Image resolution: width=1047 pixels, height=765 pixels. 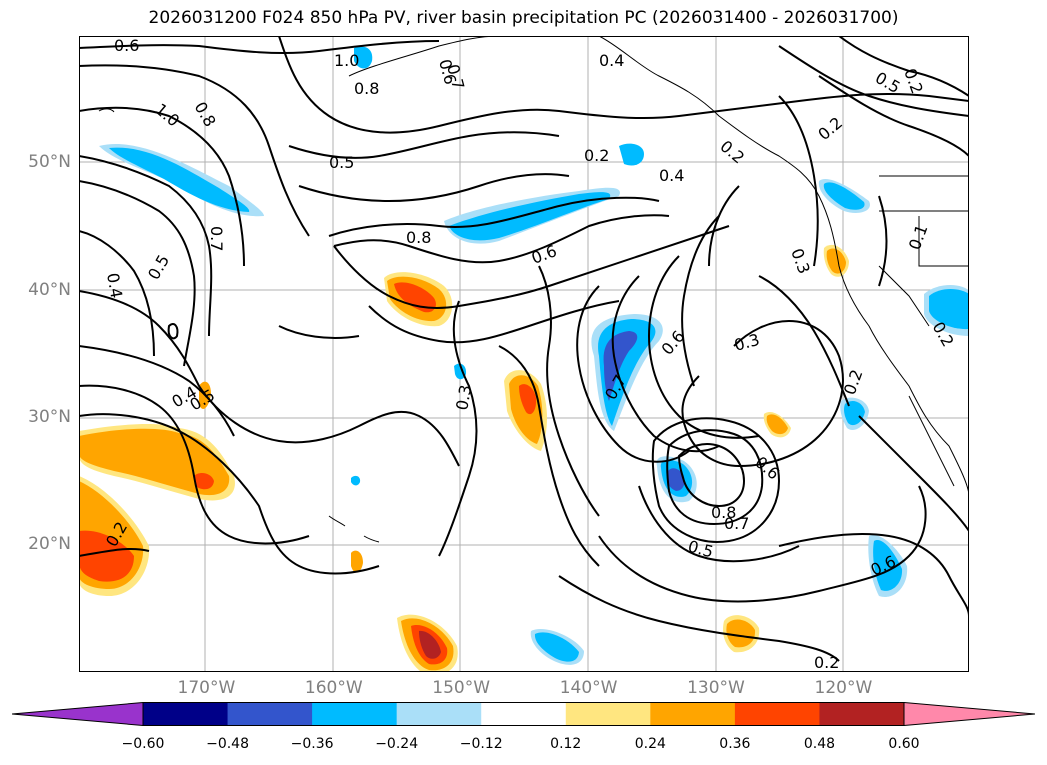 I want to click on longitude-label: 140°W, so click(x=588, y=688).